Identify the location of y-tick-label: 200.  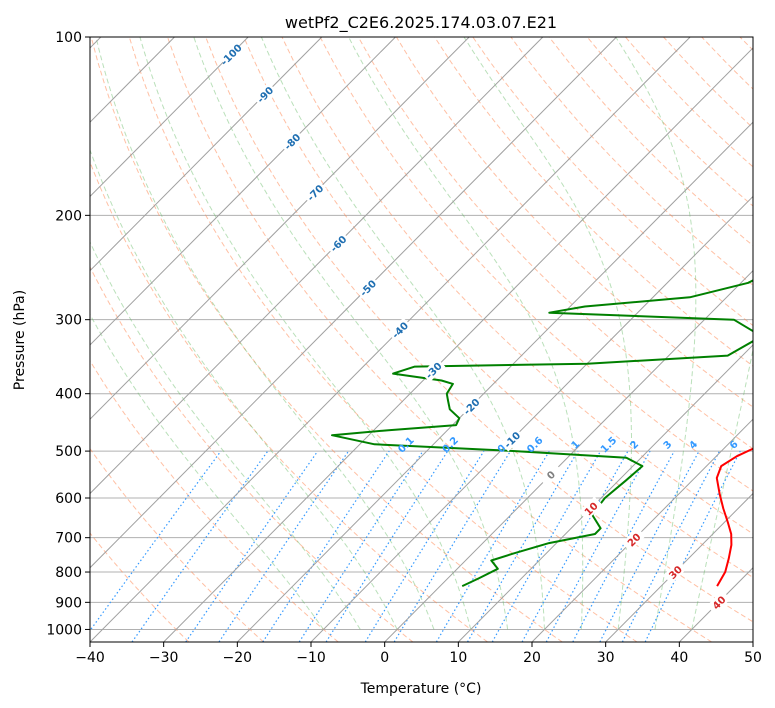
(68, 216).